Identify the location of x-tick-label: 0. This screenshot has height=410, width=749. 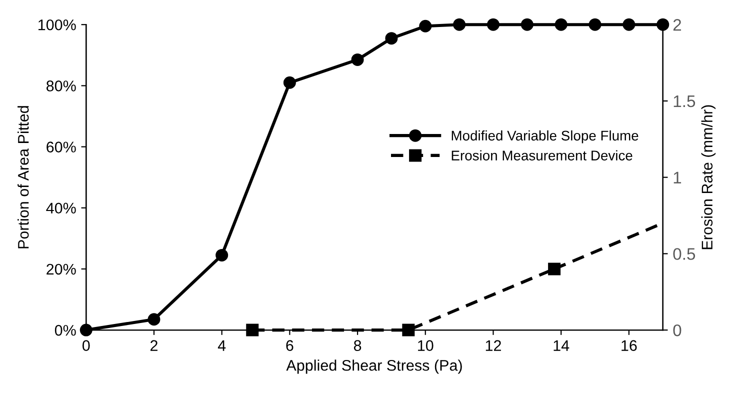
(86, 345).